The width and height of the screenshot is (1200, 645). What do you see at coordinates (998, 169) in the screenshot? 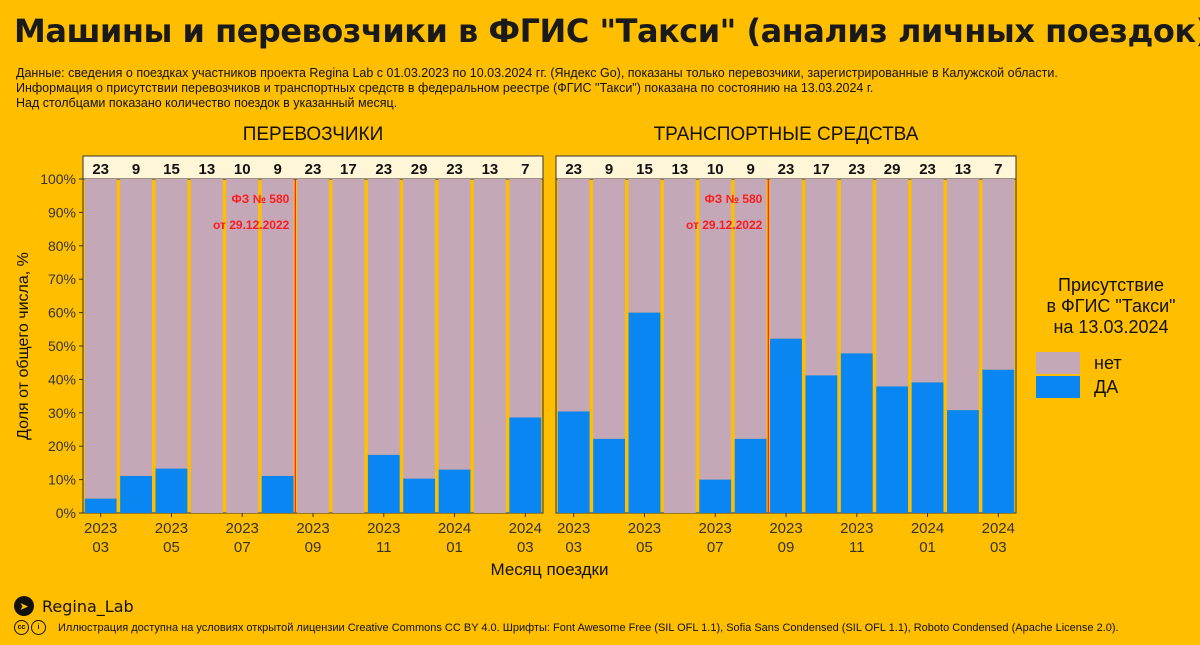
I see `trip-count-label: 7` at bounding box center [998, 169].